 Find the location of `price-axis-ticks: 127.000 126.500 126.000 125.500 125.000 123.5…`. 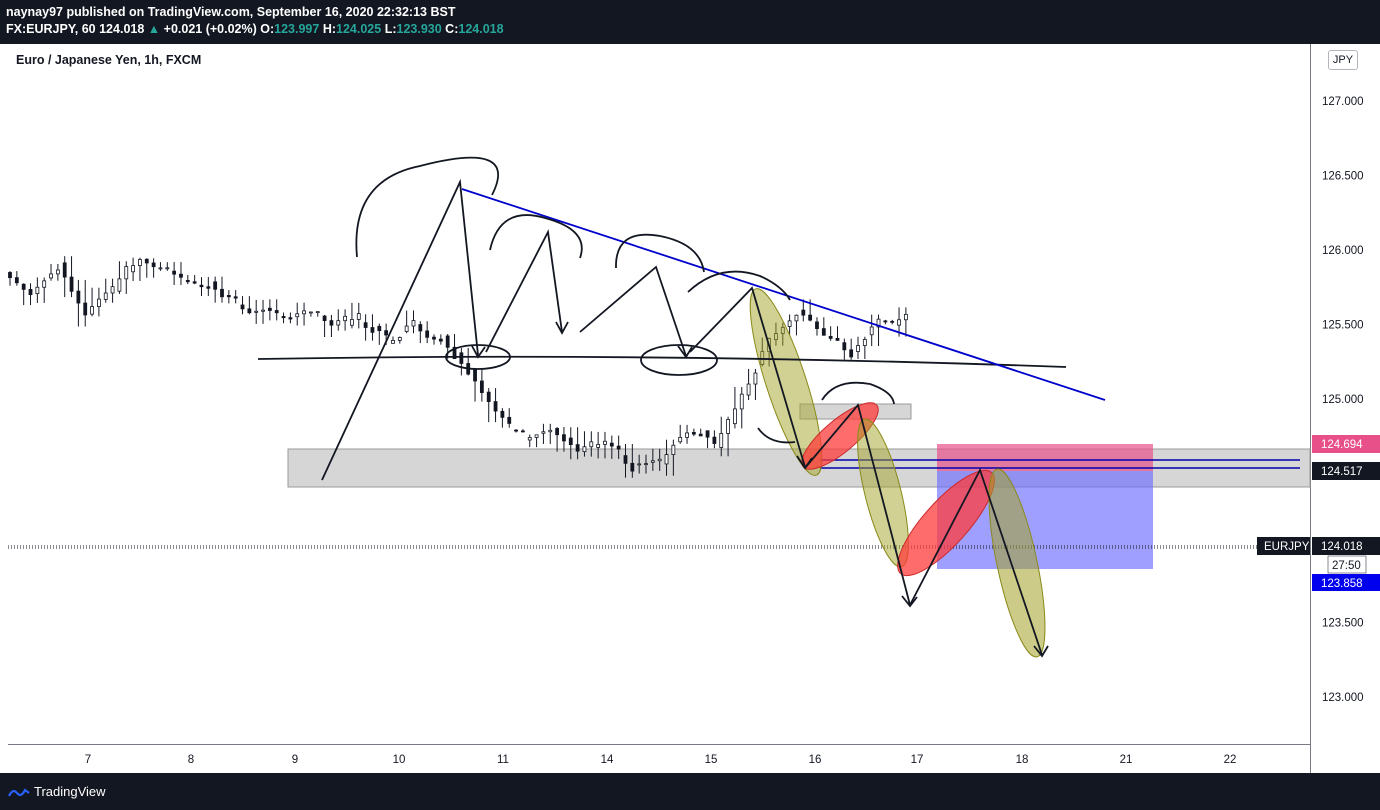

price-axis-ticks: 127.000 126.500 126.000 125.500 125.000 123.5… is located at coordinates (1343, 400).